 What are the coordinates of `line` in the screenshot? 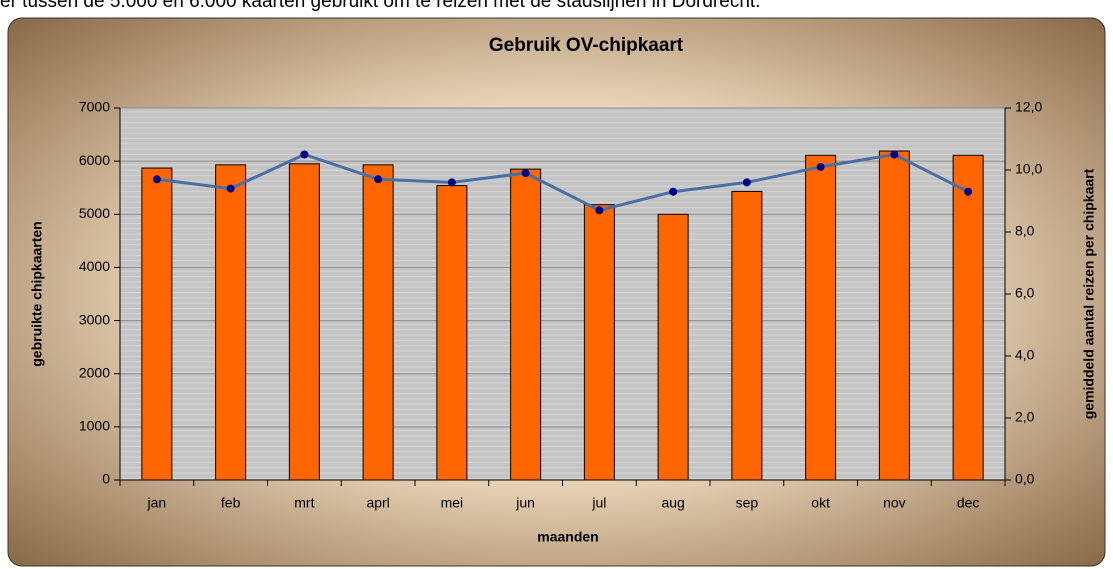 It's located at (562, 182).